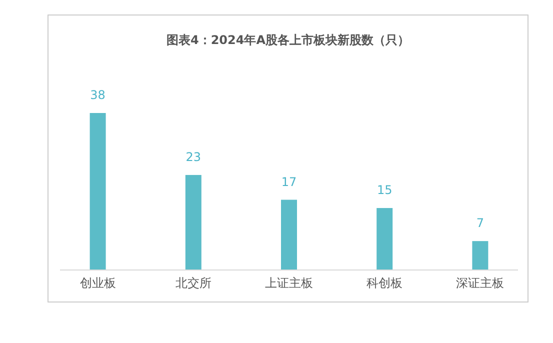 This screenshot has width=553, height=343. Describe the element at coordinates (289, 181) in the screenshot. I see `data-label: 17` at that location.